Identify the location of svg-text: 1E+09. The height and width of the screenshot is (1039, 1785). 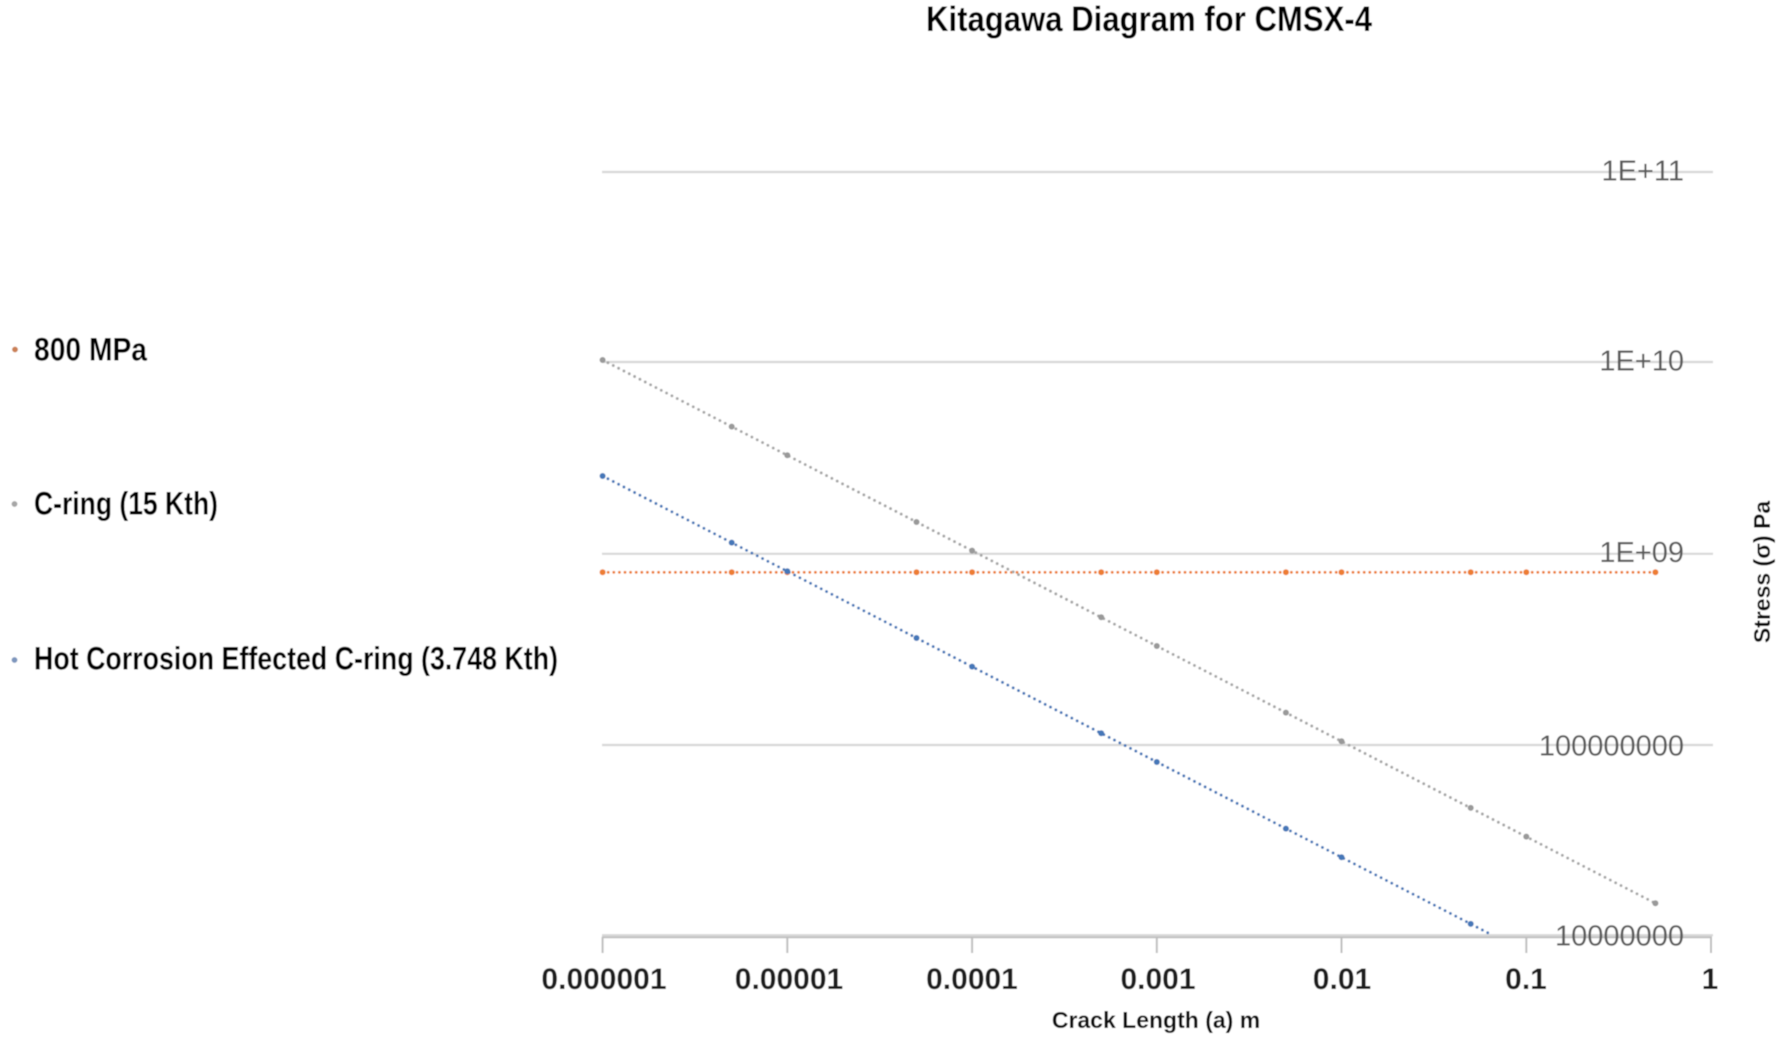
(1641, 553).